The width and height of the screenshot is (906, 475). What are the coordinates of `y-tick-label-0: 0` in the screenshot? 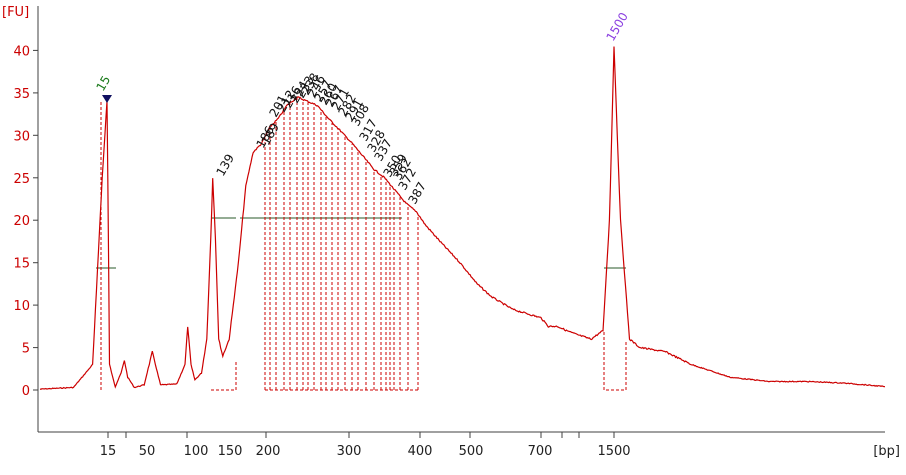 It's located at (26, 391).